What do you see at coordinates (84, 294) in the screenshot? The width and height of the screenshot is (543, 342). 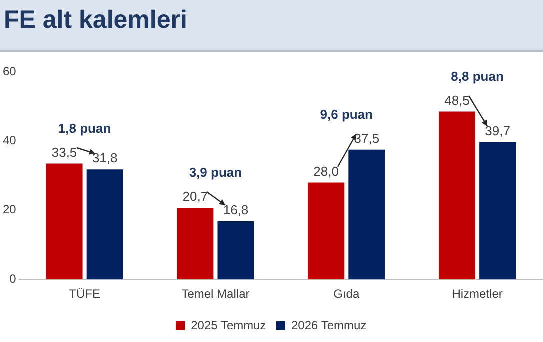 I see `x-tick-label: TÜFE` at bounding box center [84, 294].